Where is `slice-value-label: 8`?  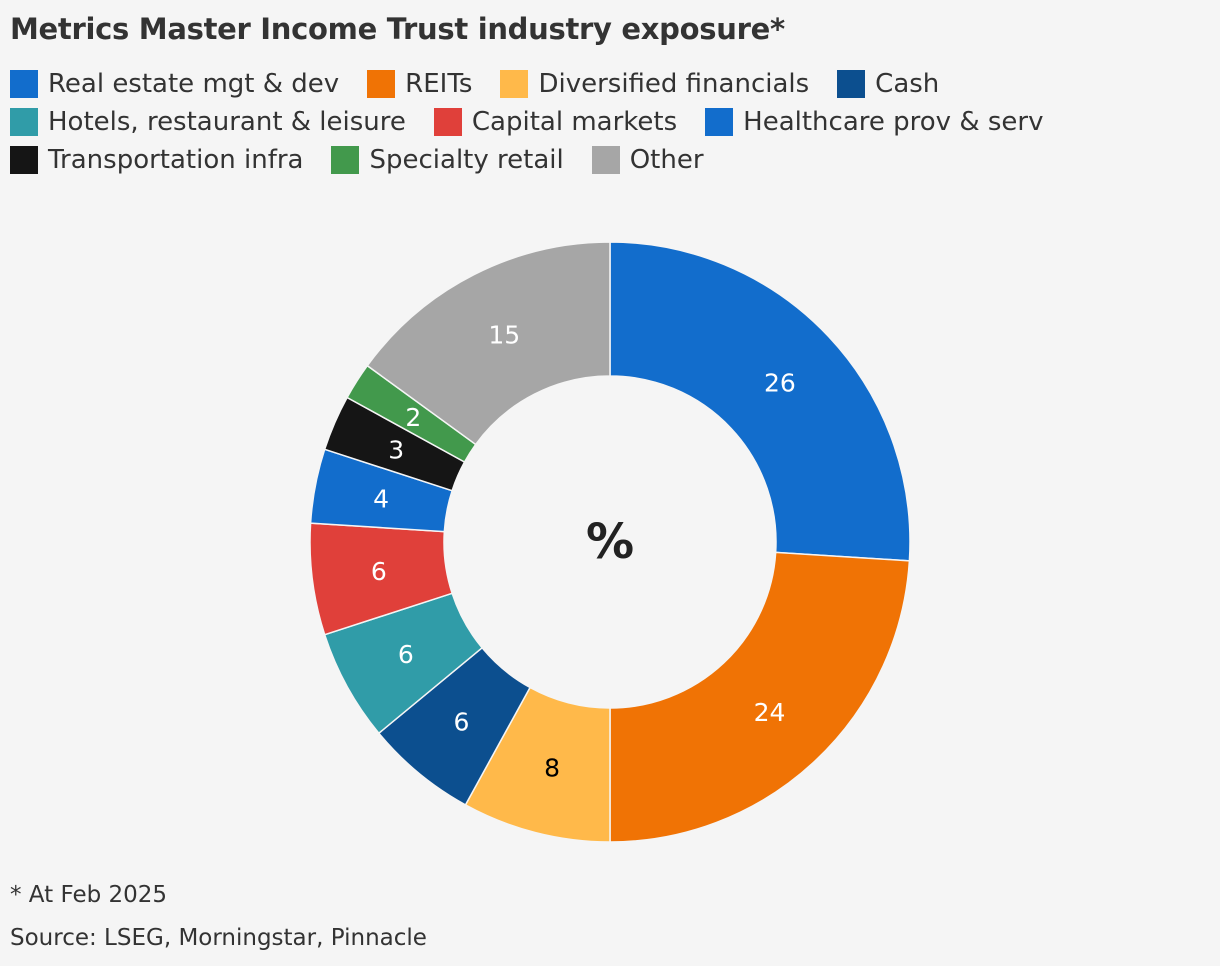 slice-value-label: 8 is located at coordinates (552, 768).